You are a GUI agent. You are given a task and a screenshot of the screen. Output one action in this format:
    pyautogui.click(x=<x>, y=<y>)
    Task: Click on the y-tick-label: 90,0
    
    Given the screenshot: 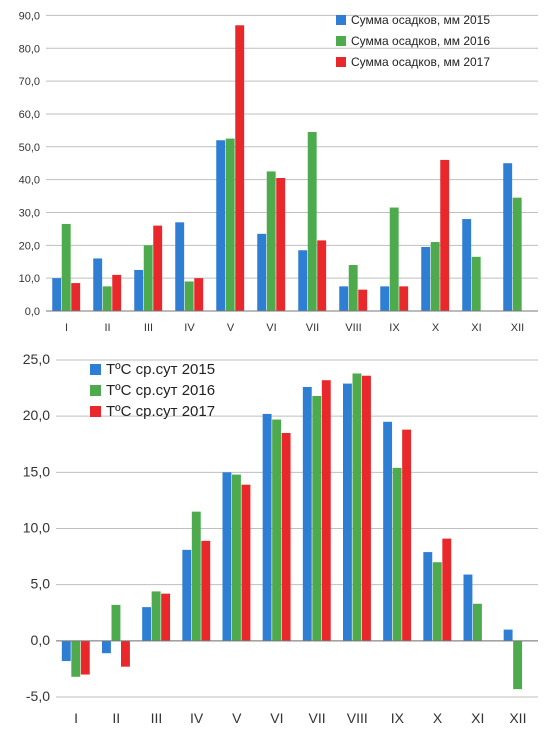 What is the action you would take?
    pyautogui.click(x=29, y=16)
    